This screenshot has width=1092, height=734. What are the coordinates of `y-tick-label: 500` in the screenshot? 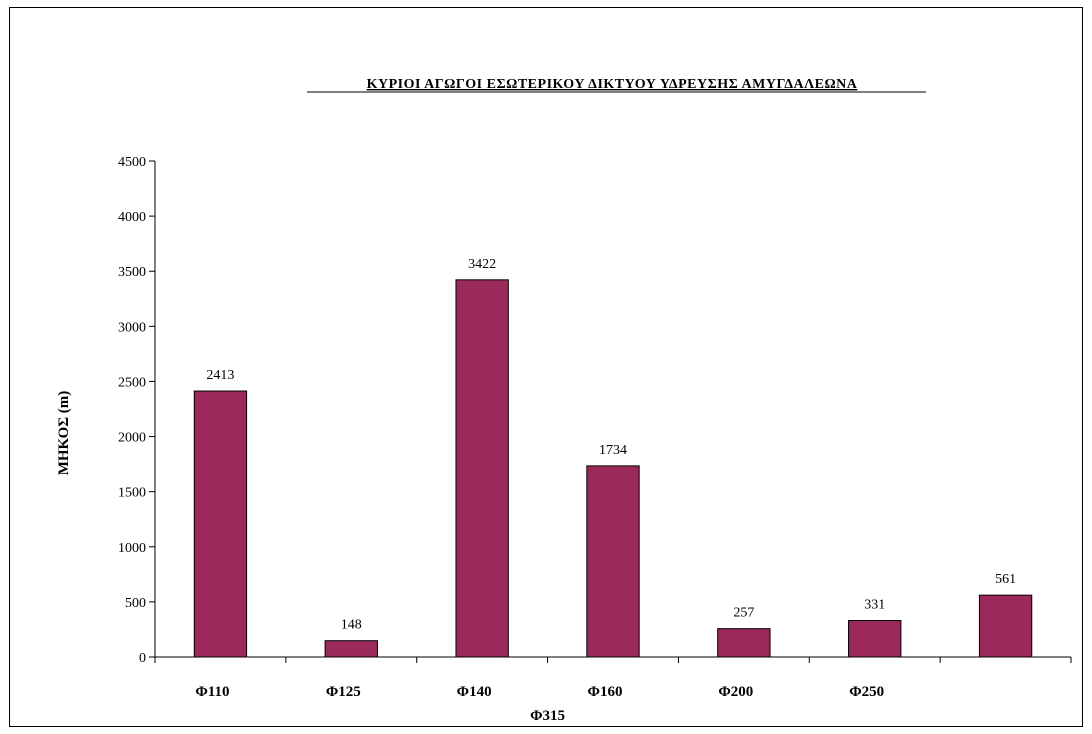 It's located at (135, 603).